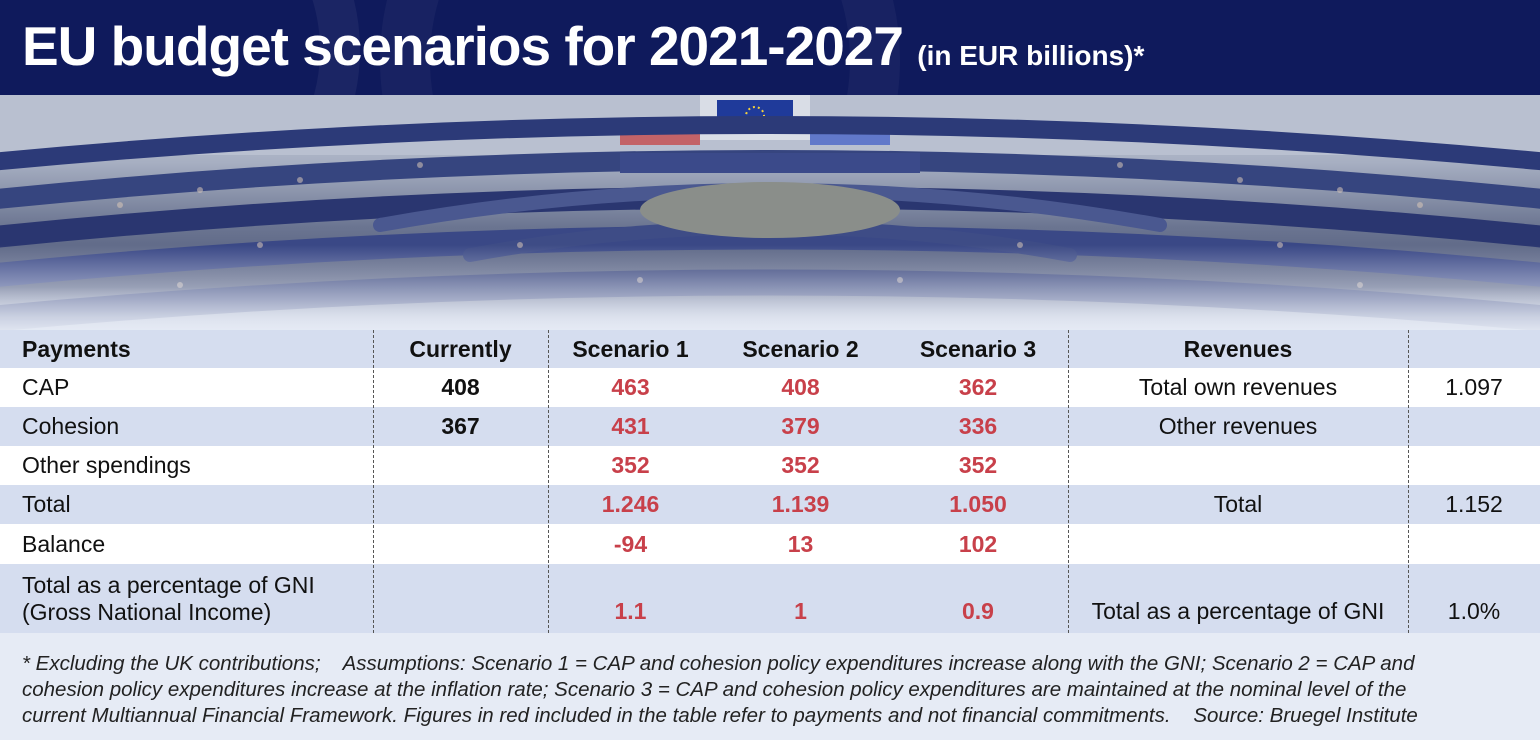 This screenshot has height=740, width=1540. I want to click on row-label-gni-line1: Total as a percentage of GNI, so click(168, 584).